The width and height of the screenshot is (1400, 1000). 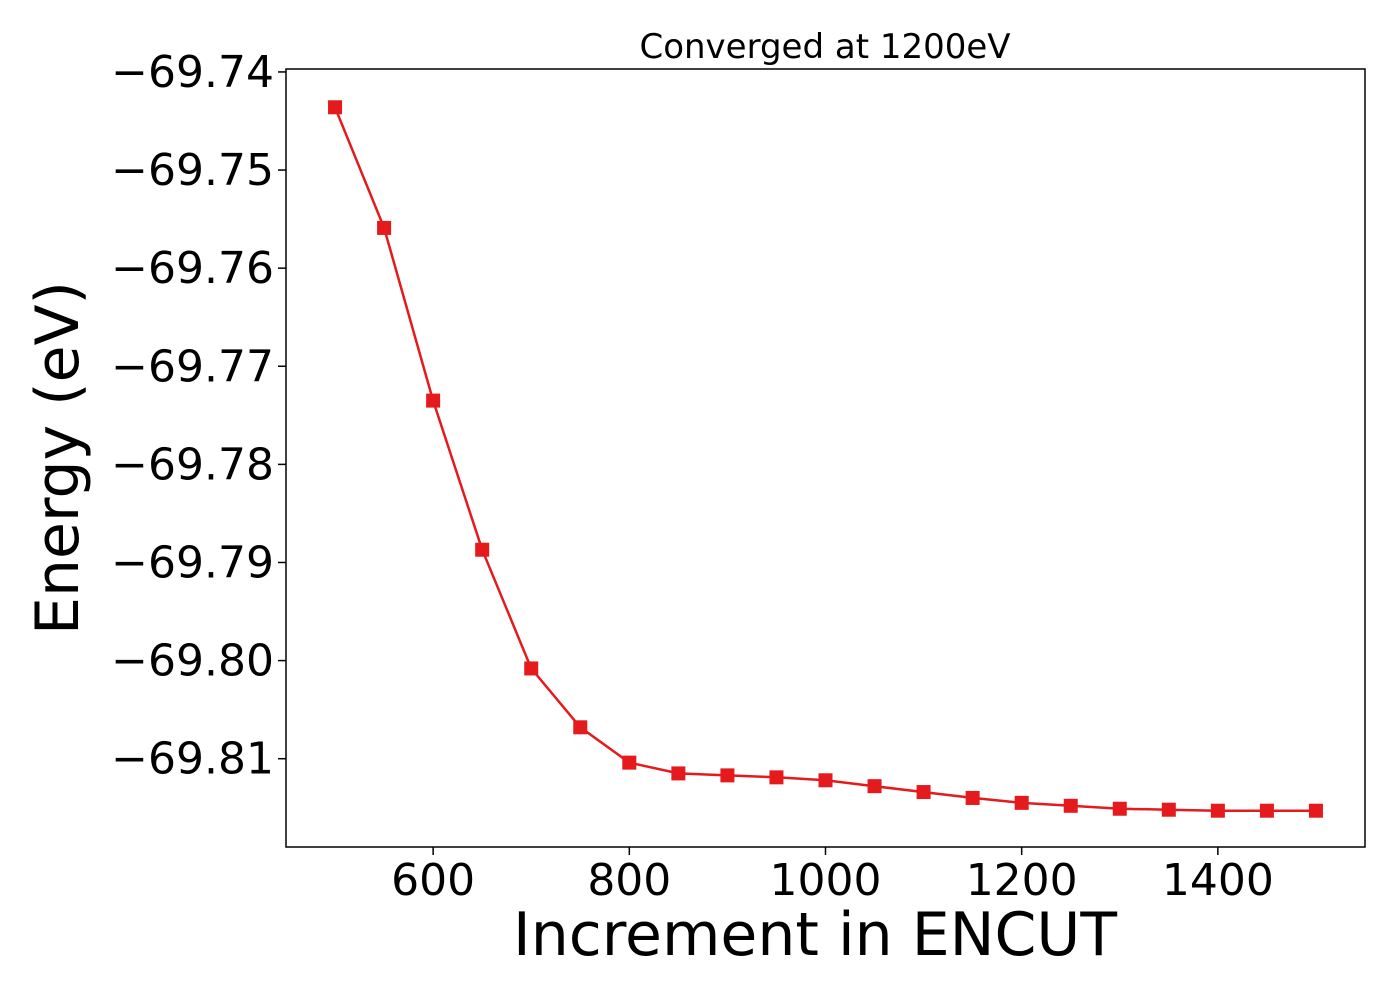 I want to click on y-tick-label: −69.74, so click(x=192, y=72).